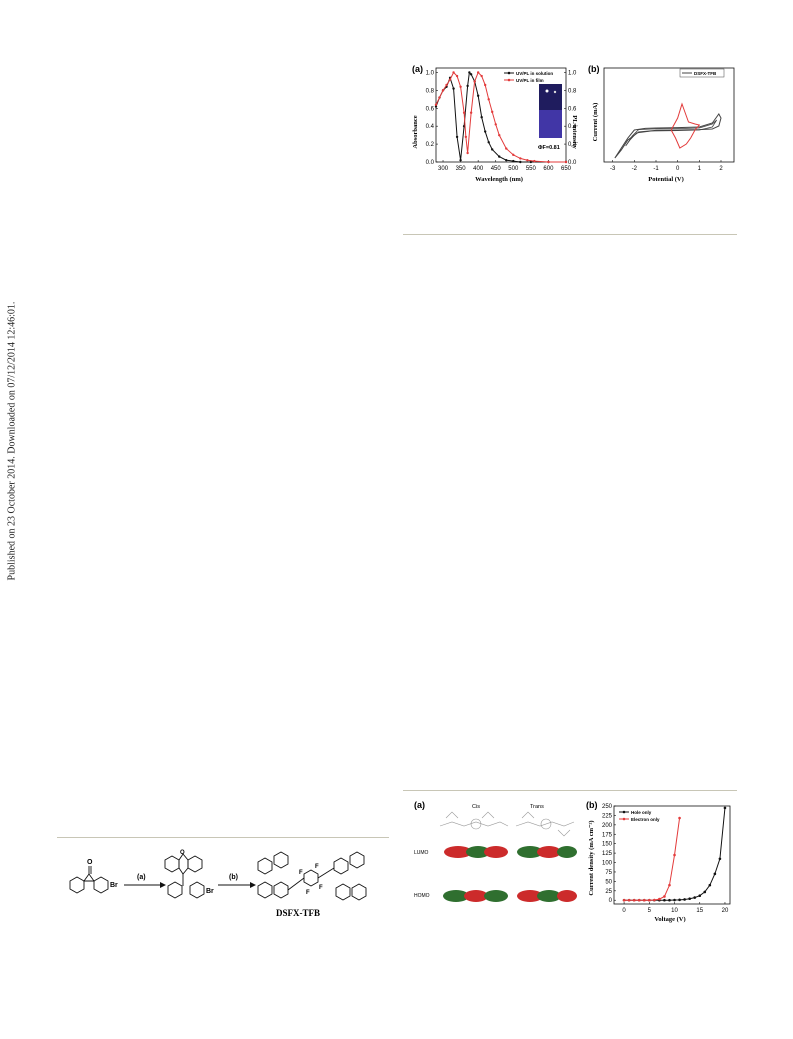  What do you see at coordinates (474, 820) in the screenshot?
I see `cis-structure` at bounding box center [474, 820].